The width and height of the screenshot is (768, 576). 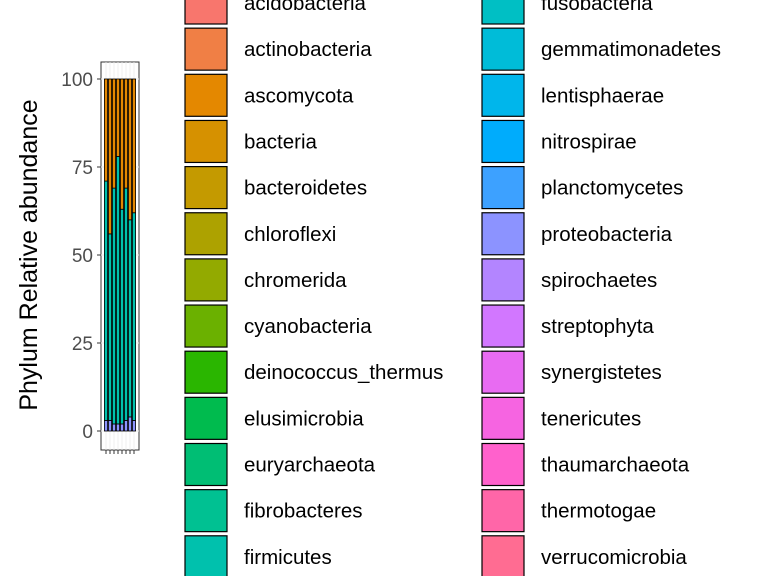 What do you see at coordinates (614, 557) in the screenshot?
I see `legend-label: verrucomicrobia` at bounding box center [614, 557].